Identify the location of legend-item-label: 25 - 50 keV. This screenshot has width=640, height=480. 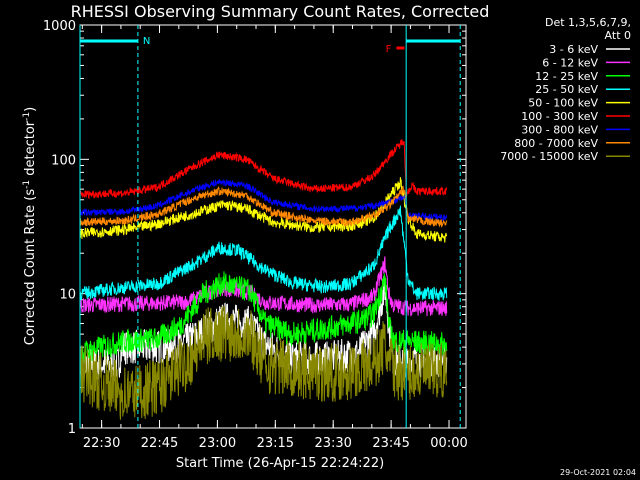
(566, 89).